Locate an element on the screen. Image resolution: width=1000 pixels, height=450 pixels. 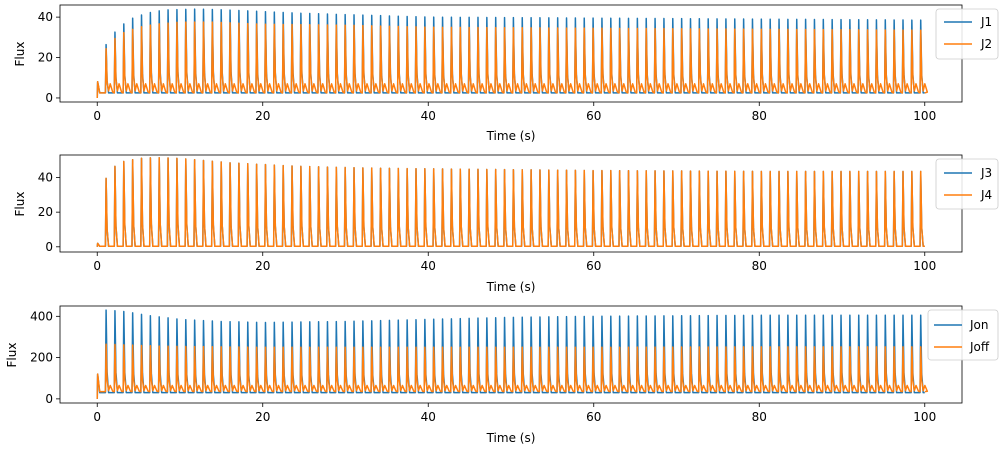
legend: J3 J4 is located at coordinates (967, 184).